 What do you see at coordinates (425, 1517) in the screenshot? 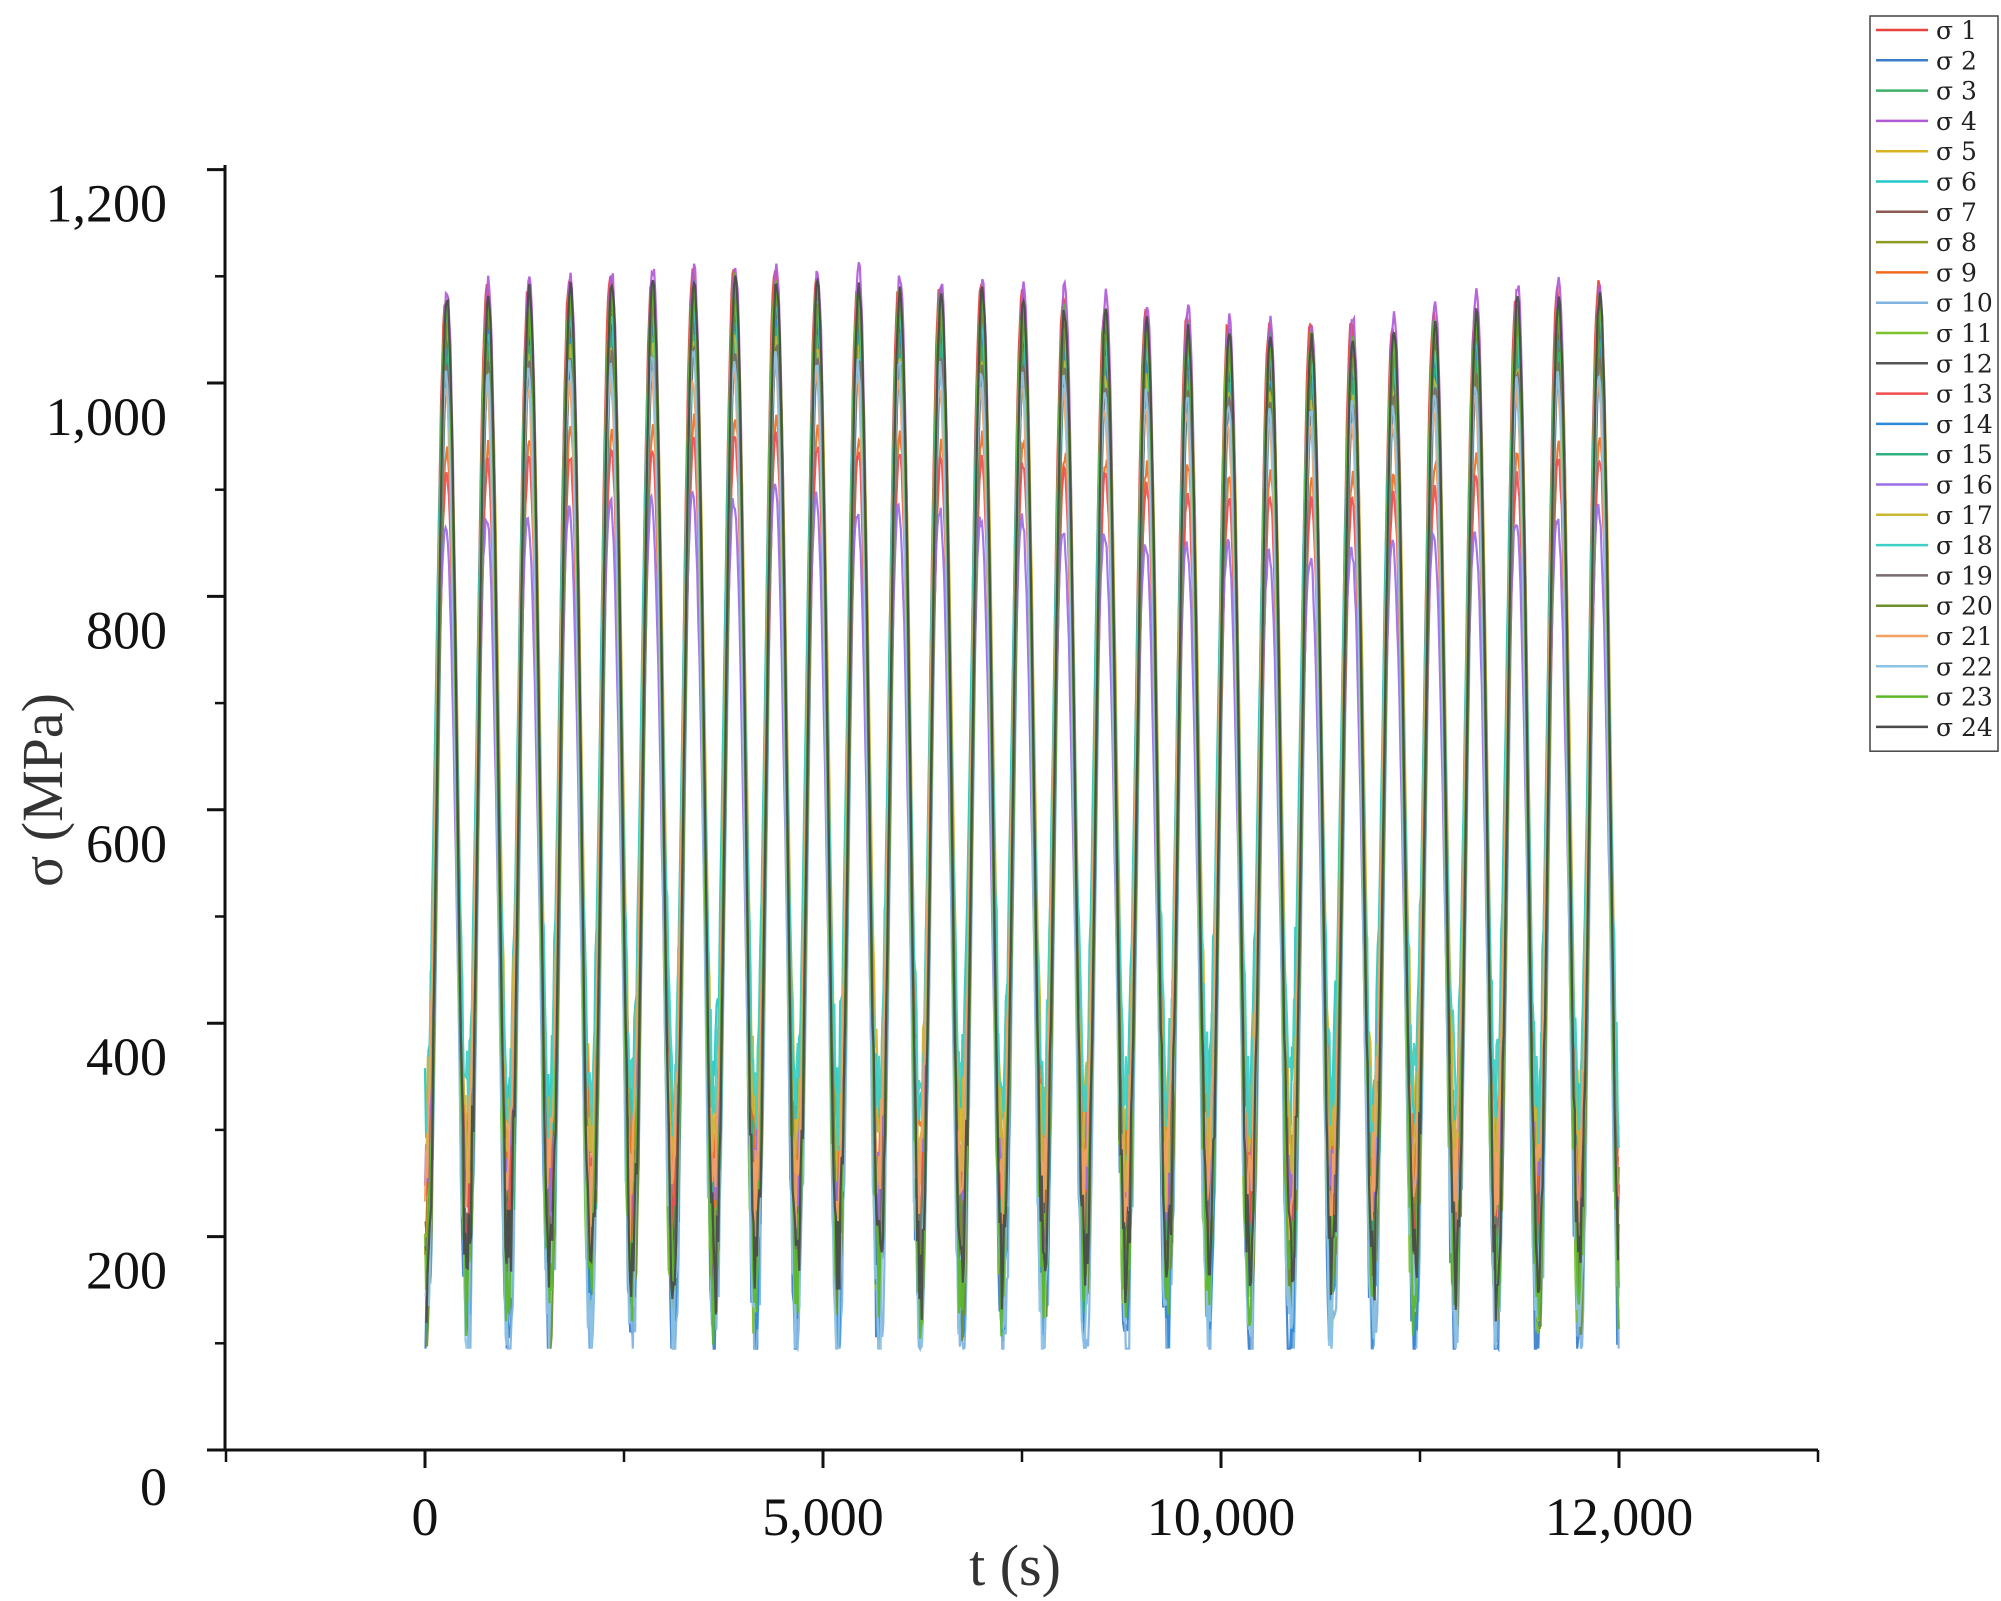
I see `x-tick-label: 0` at bounding box center [425, 1517].